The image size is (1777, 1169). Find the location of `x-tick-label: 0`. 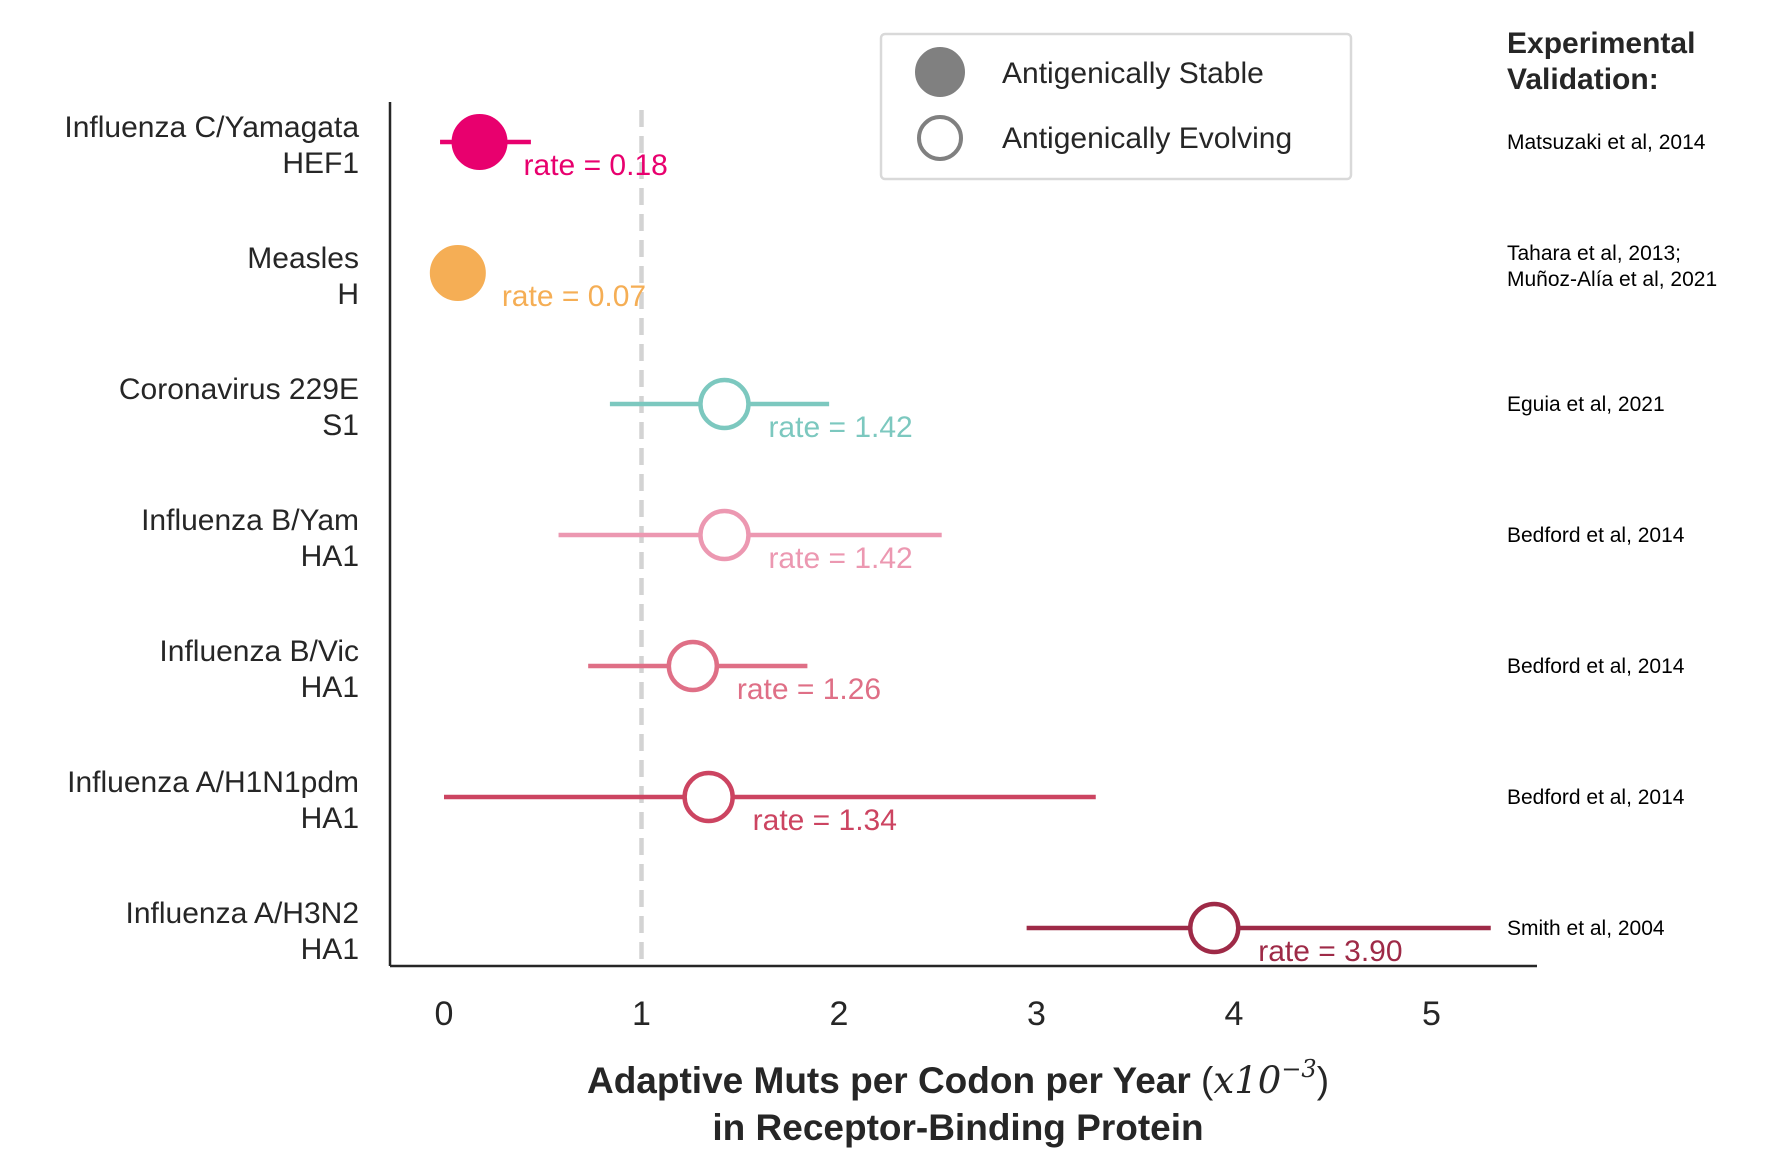

x-tick-label: 0 is located at coordinates (444, 1014).